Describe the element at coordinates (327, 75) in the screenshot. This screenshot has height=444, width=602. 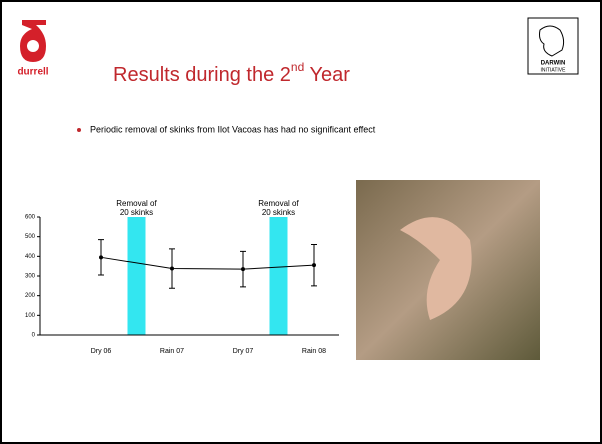
I see `title-tail: Year` at that location.